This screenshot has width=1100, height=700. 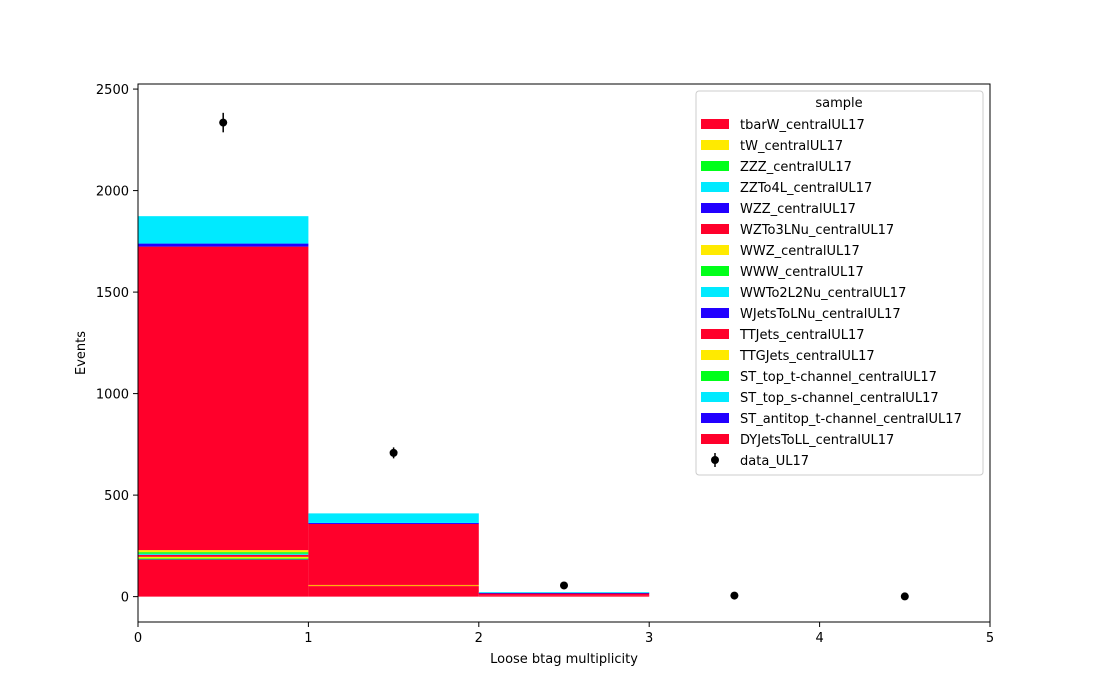 What do you see at coordinates (802, 125) in the screenshot?
I see `legend-label-tbarw-centralul17: tbarW_centralUL17` at bounding box center [802, 125].